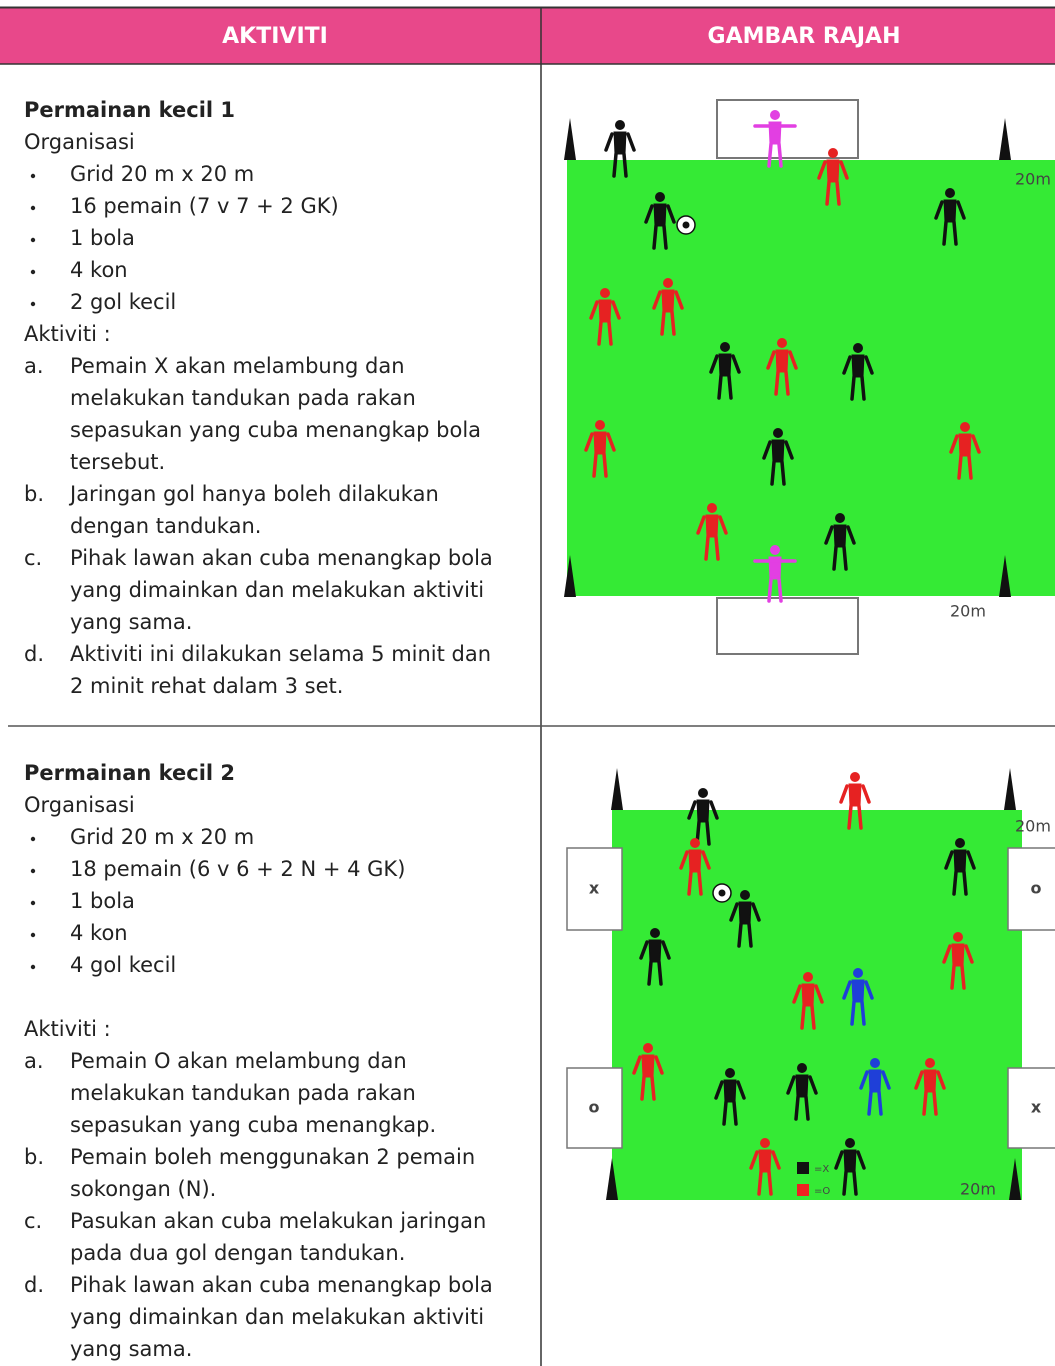 The width and height of the screenshot is (1055, 1366). Describe the element at coordinates (275, 36) in the screenshot. I see `header: AKTIVITI` at that location.